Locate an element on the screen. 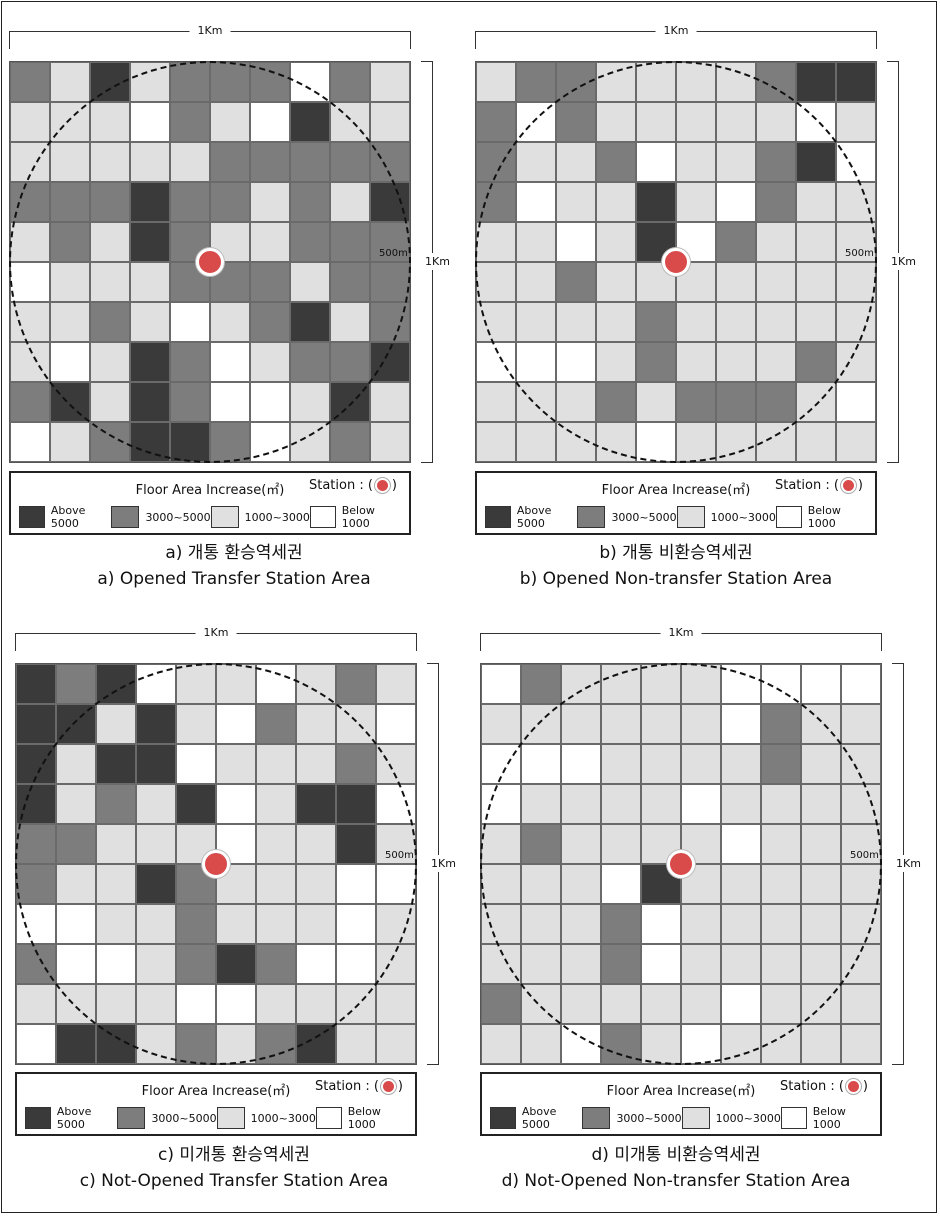 This screenshot has height=1216, width=940. panel-d-top-label: 1Km is located at coordinates (681, 633).